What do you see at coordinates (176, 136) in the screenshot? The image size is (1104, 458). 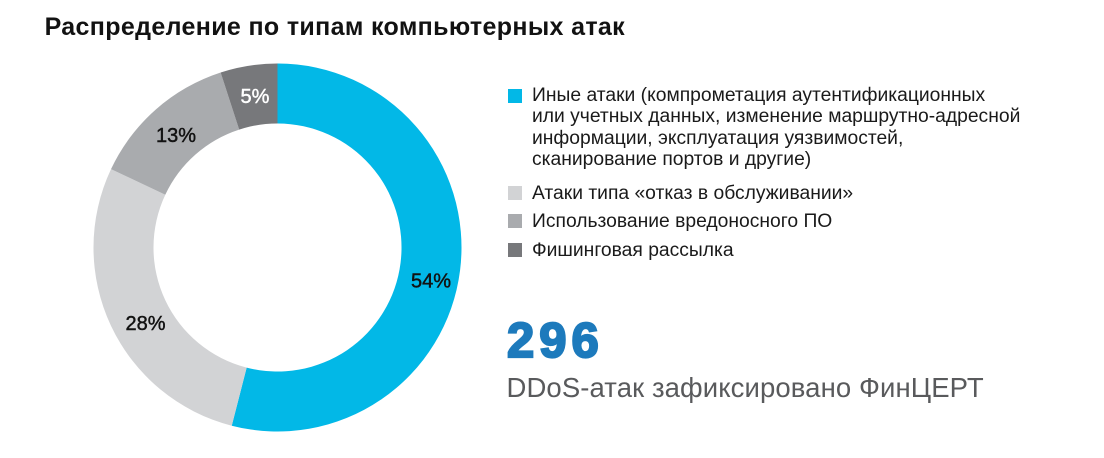 I see `svg-text: 13%` at bounding box center [176, 136].